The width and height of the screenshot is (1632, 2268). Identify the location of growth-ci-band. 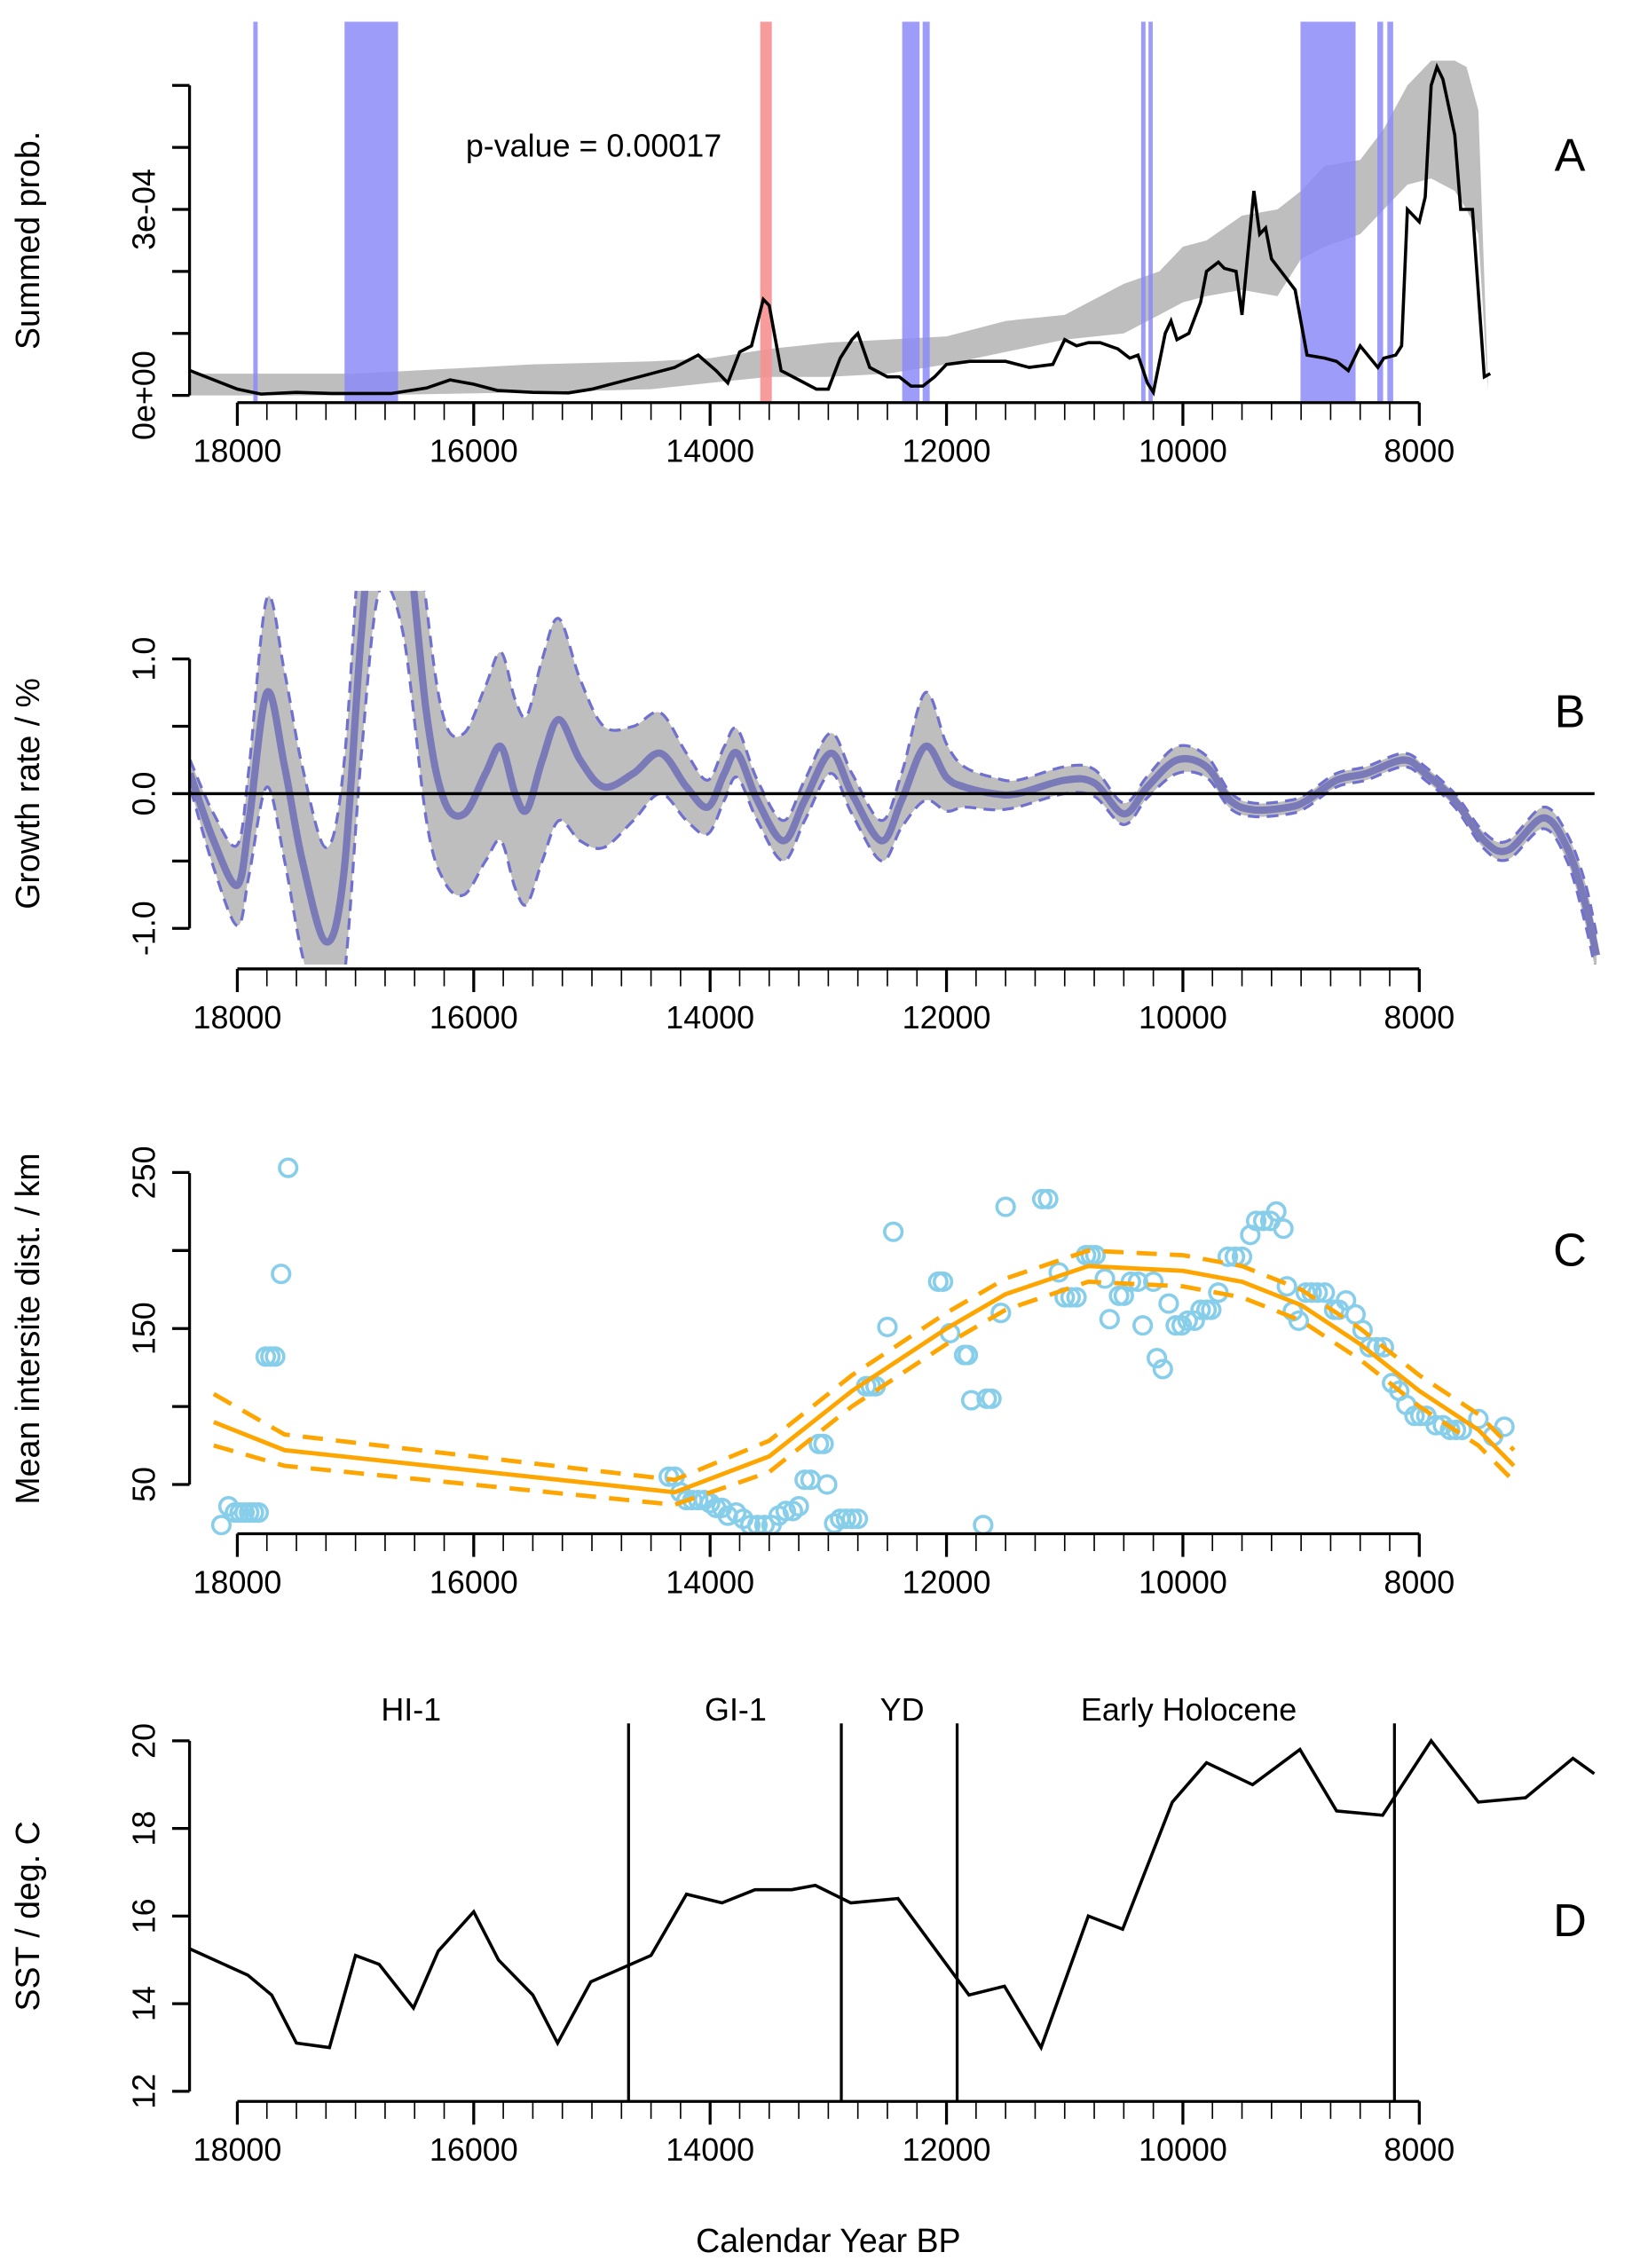
(894, 777).